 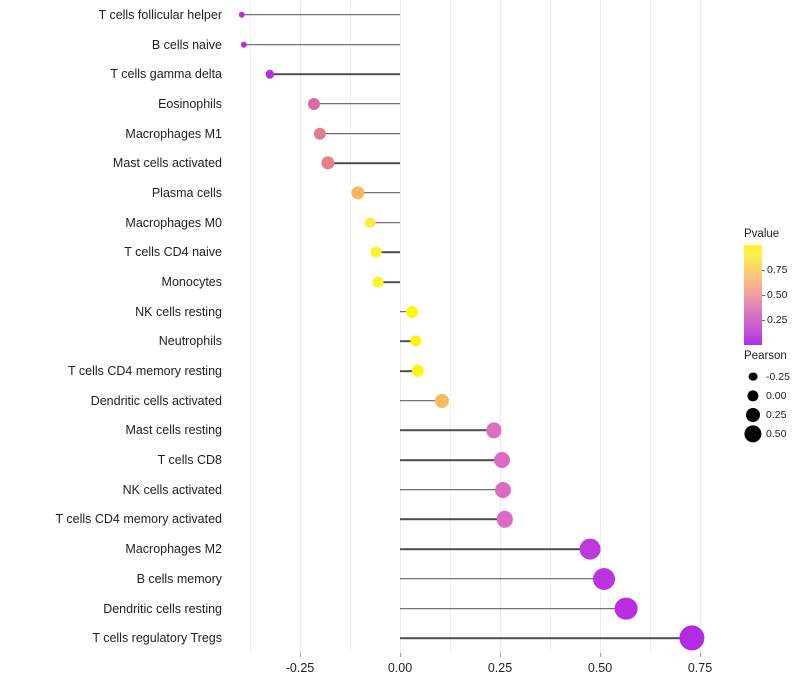 I want to click on legend-item: -0.25, so click(x=771, y=376).